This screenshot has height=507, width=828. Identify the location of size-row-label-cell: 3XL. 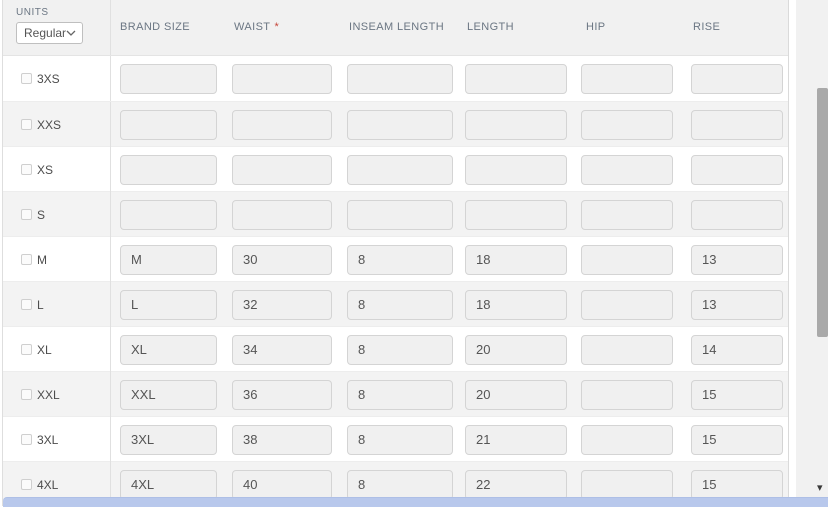
(57, 439).